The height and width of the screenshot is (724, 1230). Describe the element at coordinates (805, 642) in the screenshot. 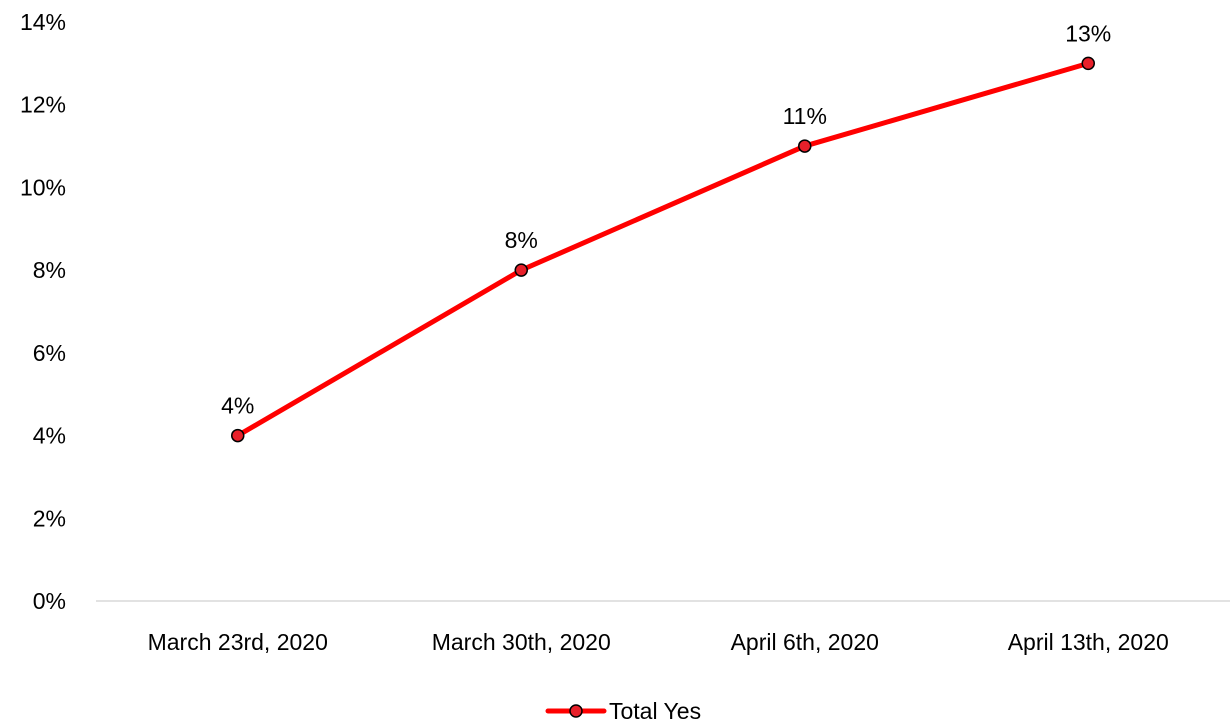

I see `x-tick-label: April 6th, 2020` at that location.